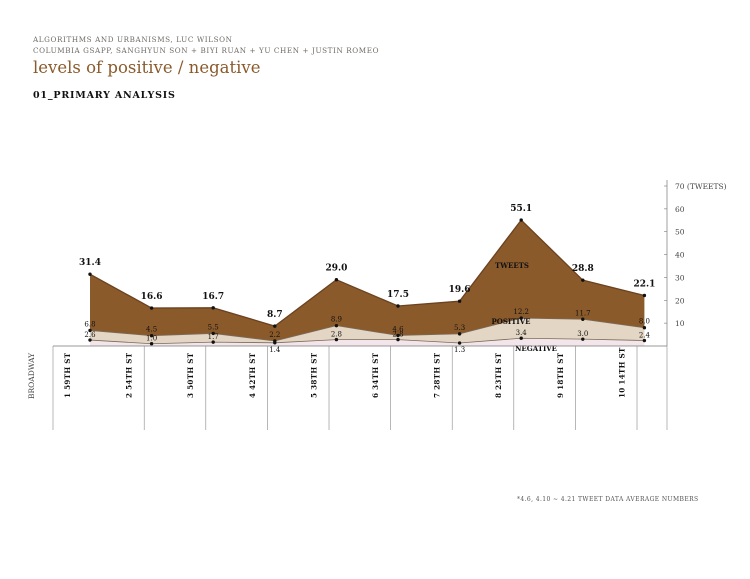 Image resolution: width=750 pixels, height=579 pixels. Describe the element at coordinates (129, 375) in the screenshot. I see `station-label: 2 54th St` at that location.